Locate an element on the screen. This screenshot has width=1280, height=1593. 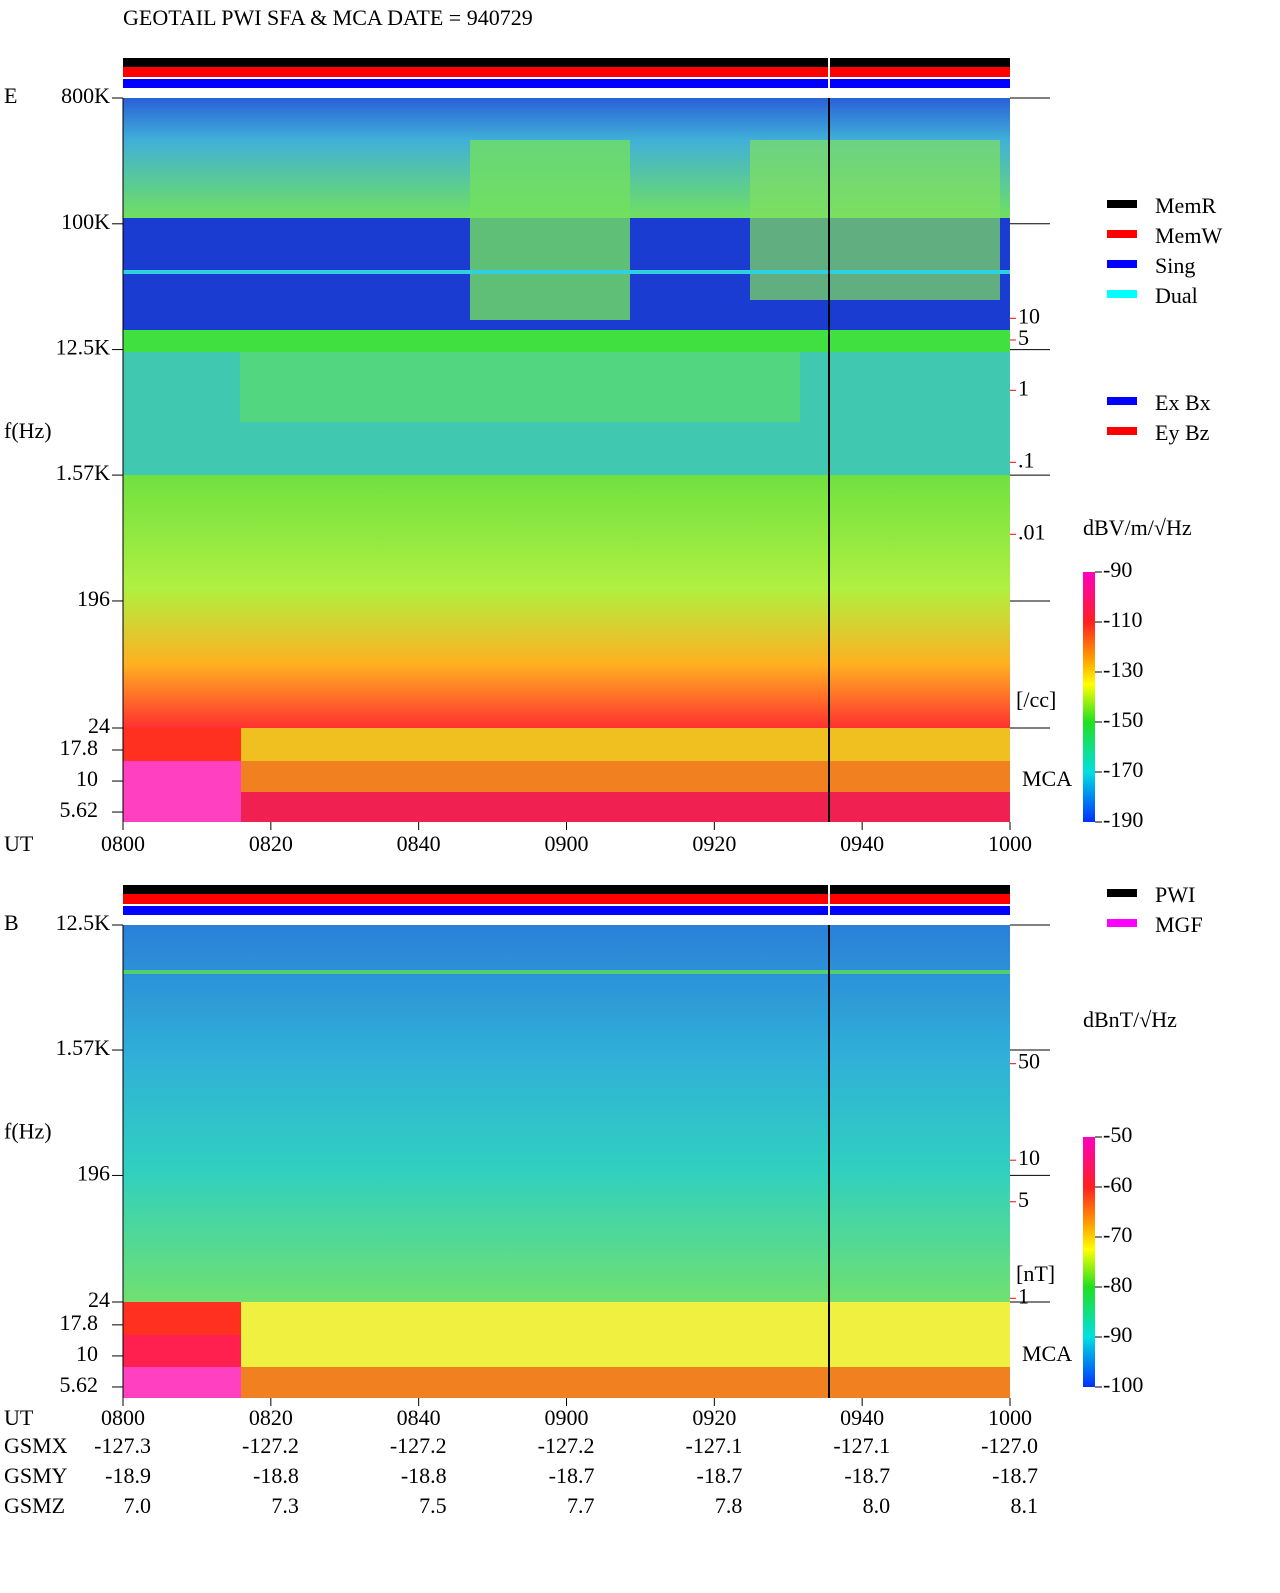
colorbar-tick-label: -80 is located at coordinates (1117, 1284).